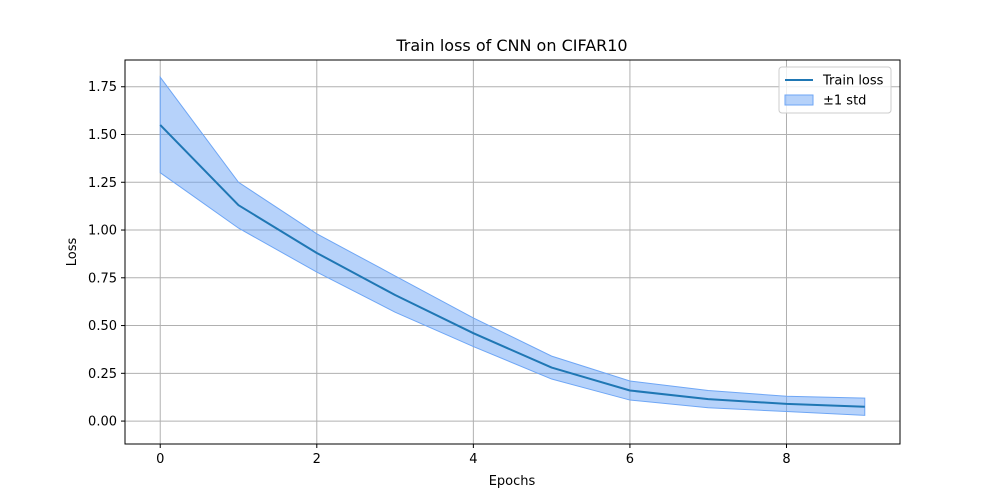 The image size is (1000, 500). I want to click on y-tick-label: 0.00, so click(102, 422).